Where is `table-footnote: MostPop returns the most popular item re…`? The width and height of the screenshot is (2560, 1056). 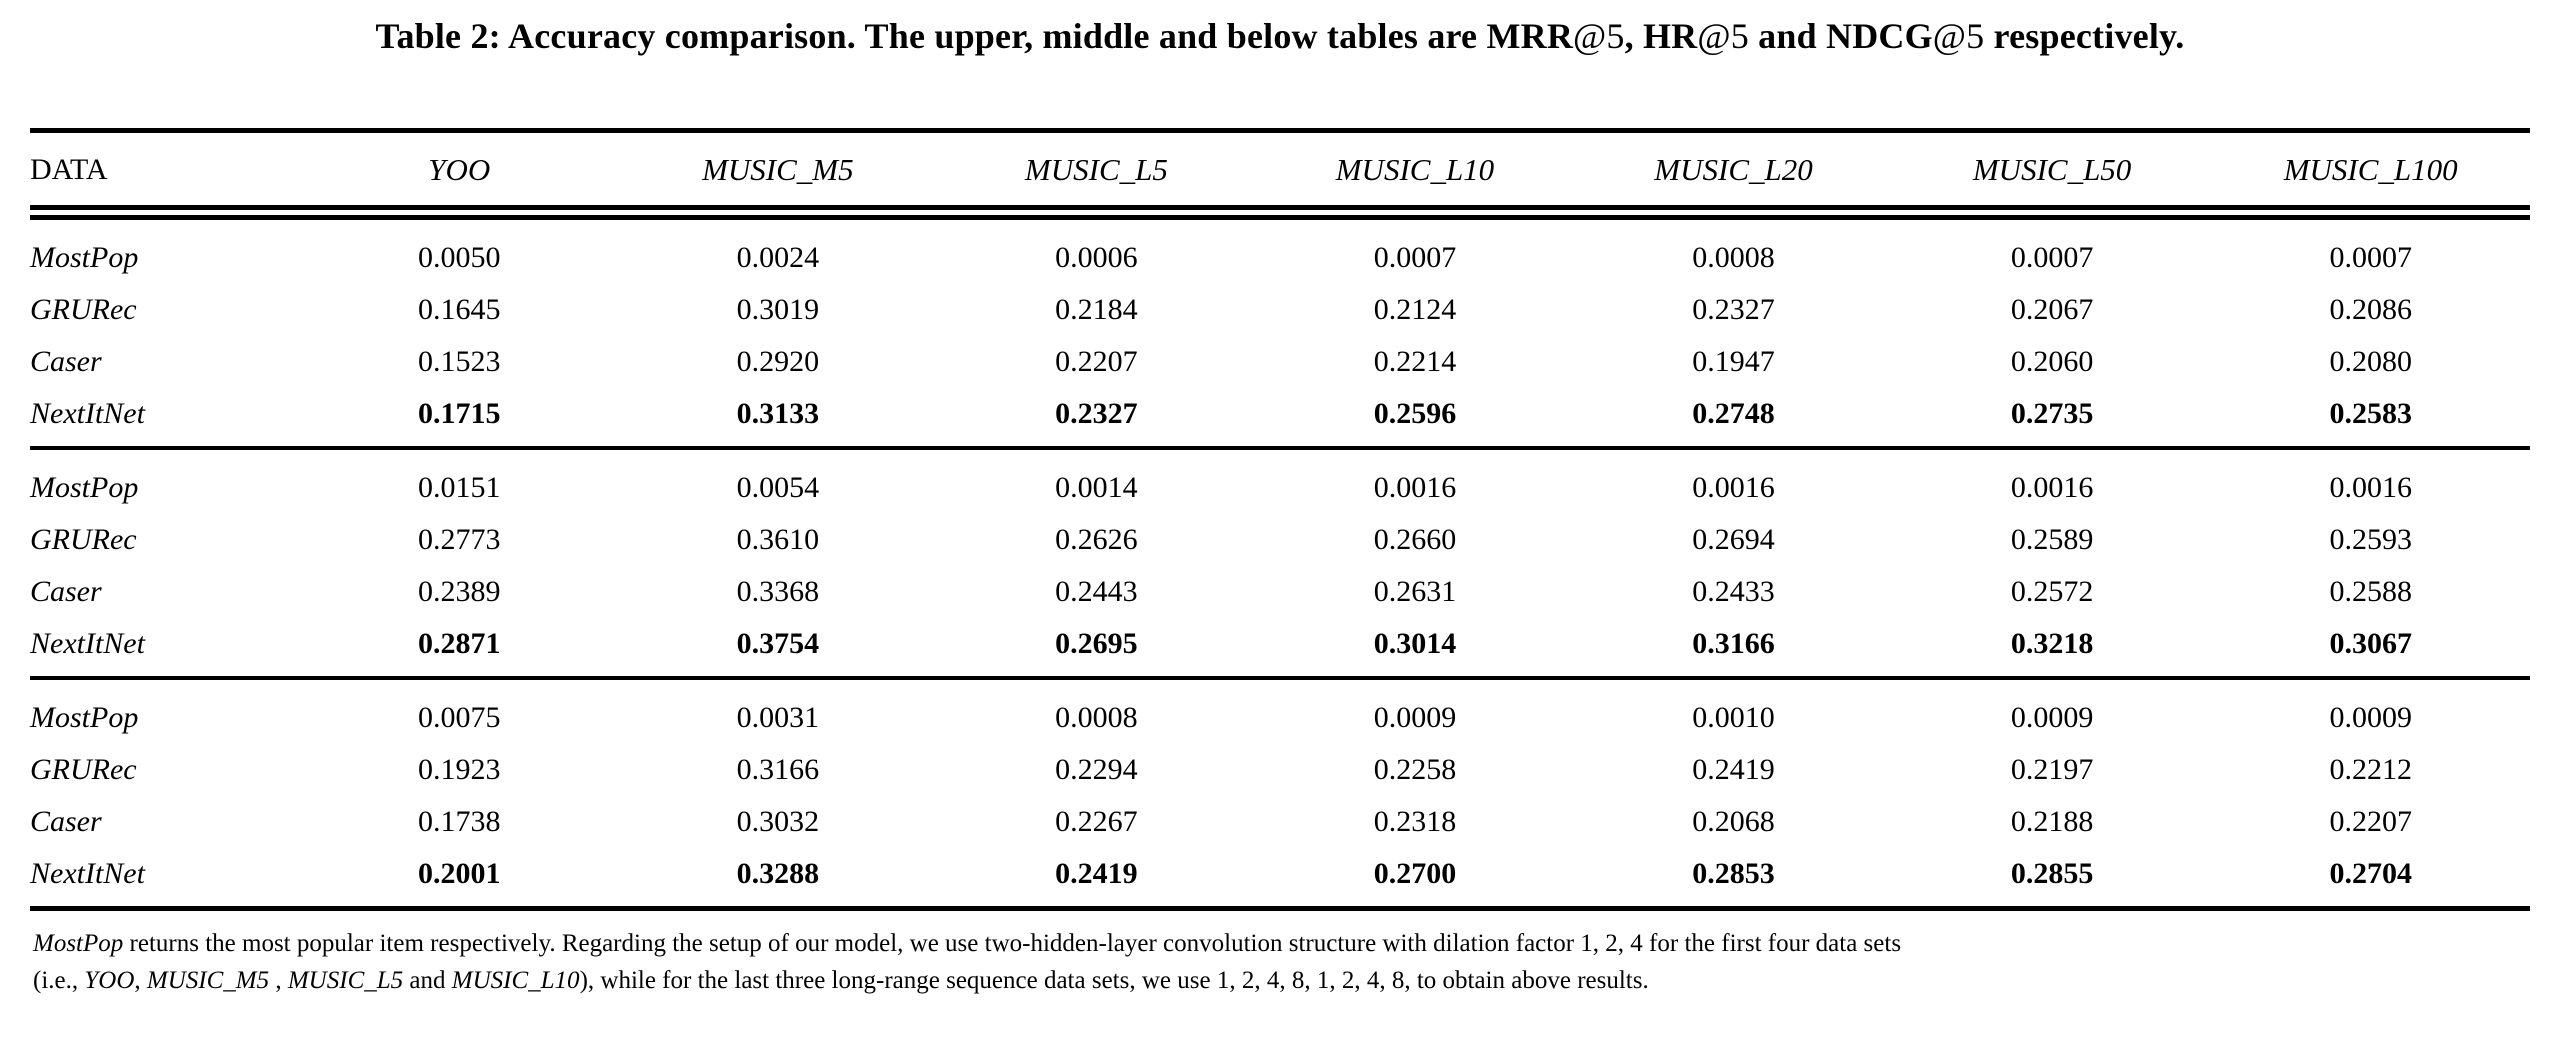 table-footnote: MostPop returns the most popular item re… is located at coordinates (1280, 962).